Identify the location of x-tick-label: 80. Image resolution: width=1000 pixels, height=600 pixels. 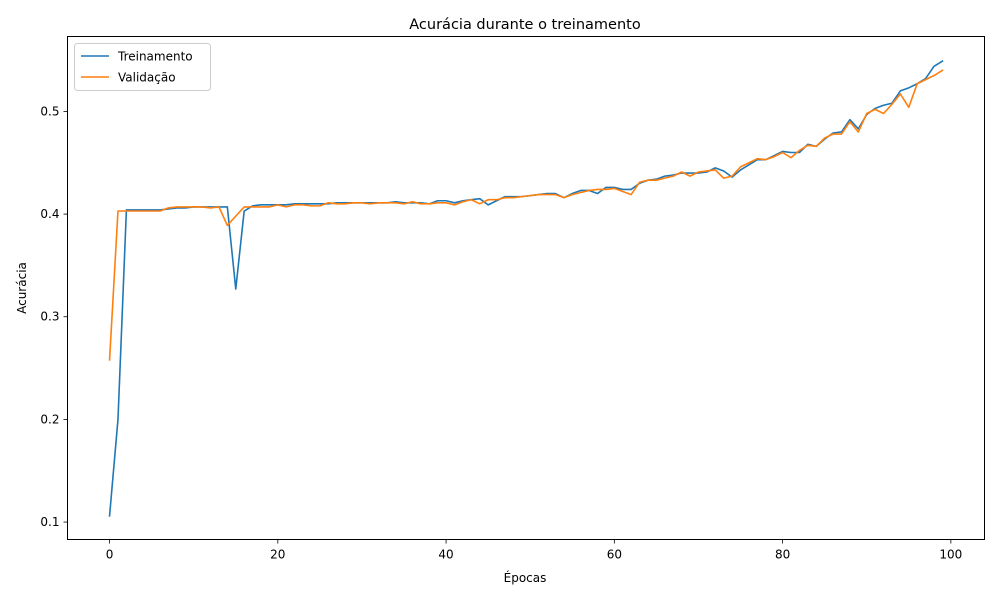
(782, 555).